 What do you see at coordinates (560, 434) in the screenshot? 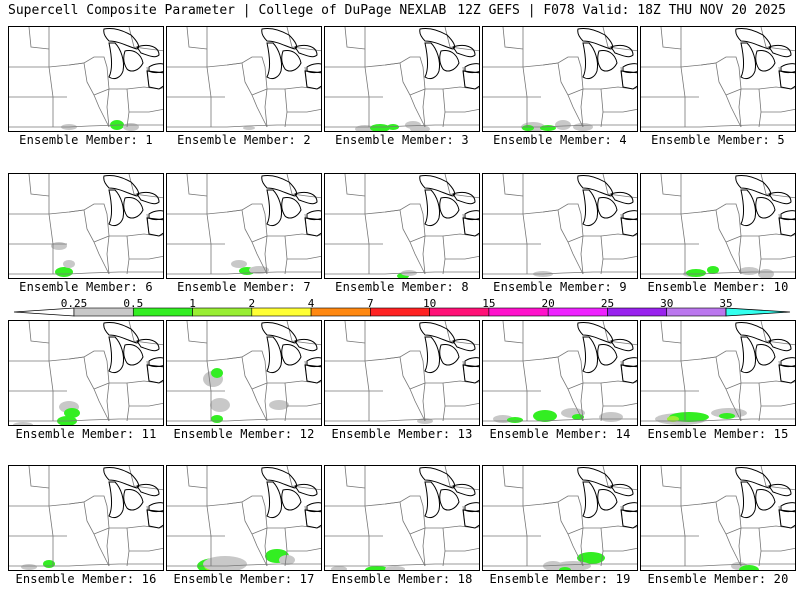
I see `member-label: Ensemble Member: 14` at bounding box center [560, 434].